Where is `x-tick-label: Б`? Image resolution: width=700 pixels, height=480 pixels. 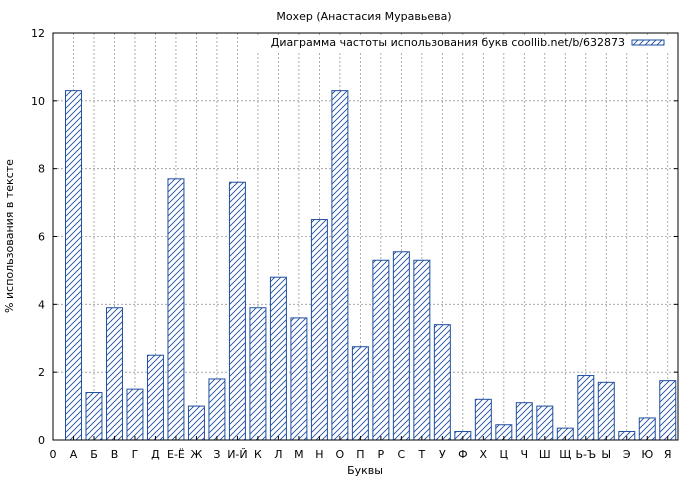 x-tick-label: Б is located at coordinates (94, 454).